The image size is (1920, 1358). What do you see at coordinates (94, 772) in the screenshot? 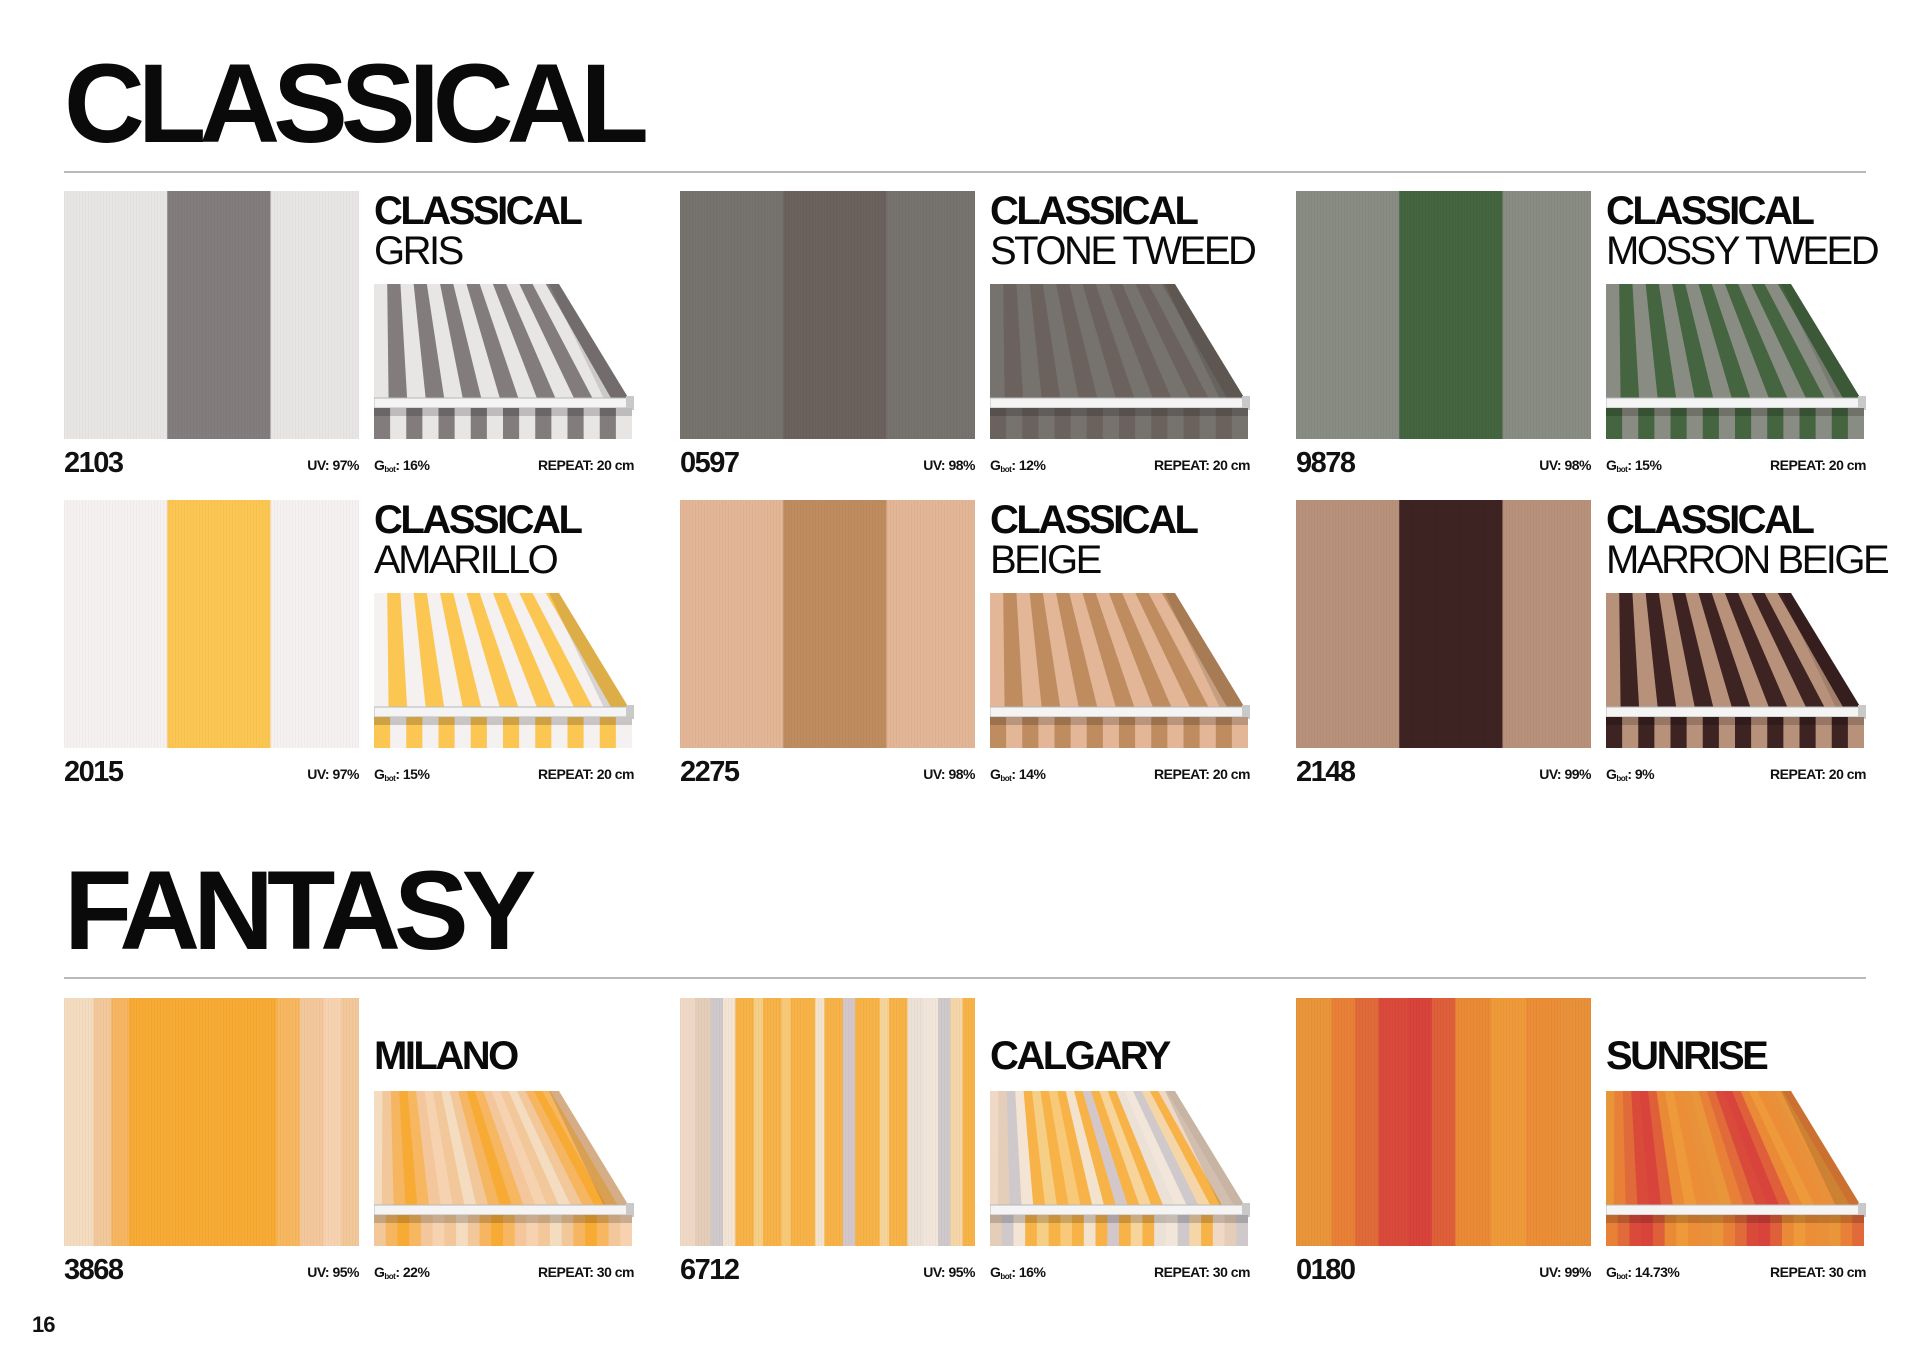
I see `fabric-code: 2015` at bounding box center [94, 772].